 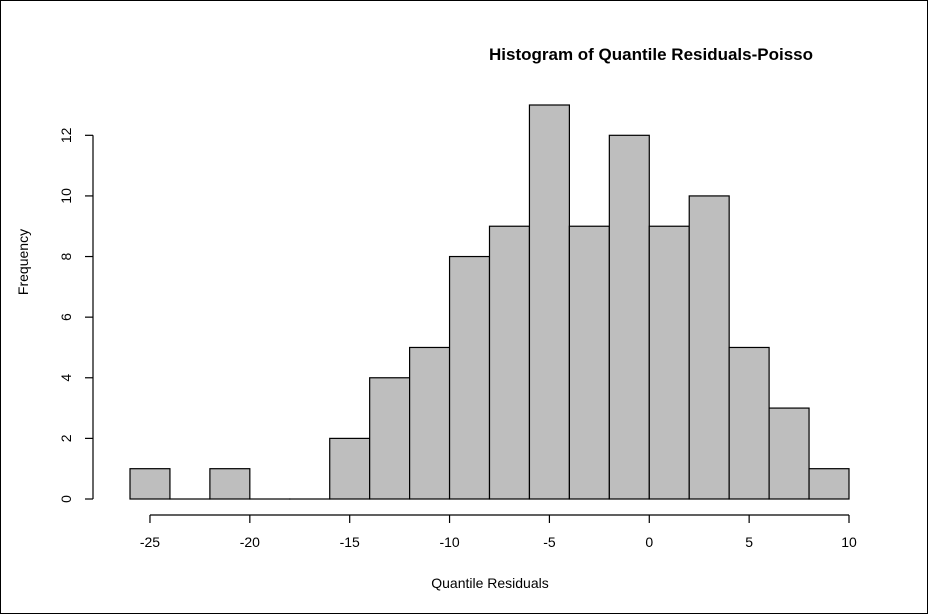 What do you see at coordinates (651, 54) in the screenshot?
I see `chart-title: Histogram of Quantile Residuals-Poisso` at bounding box center [651, 54].